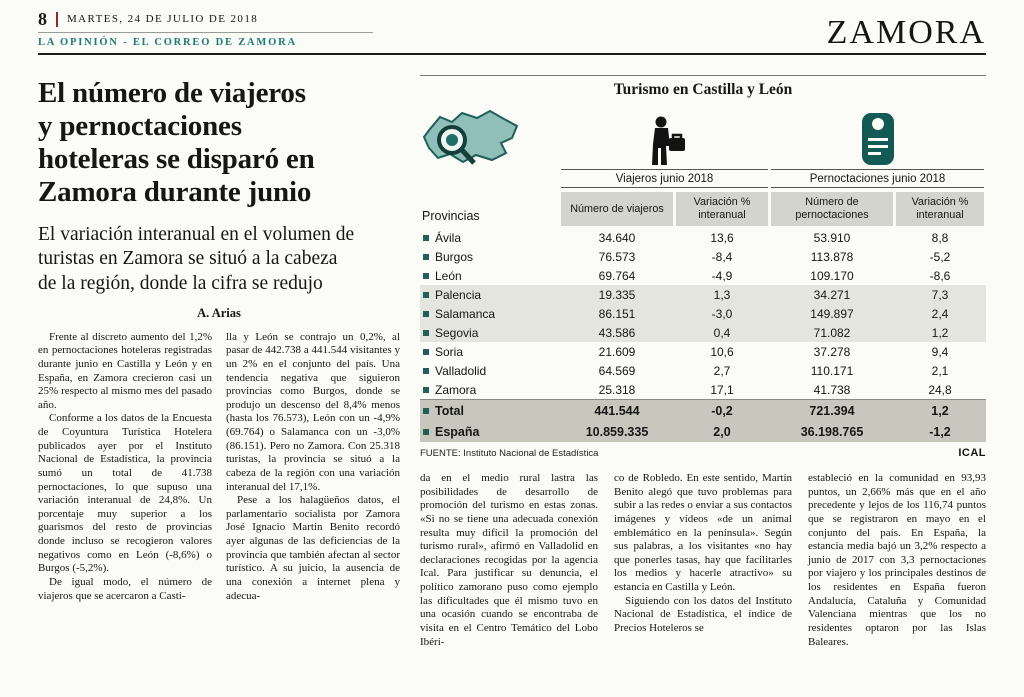 The width and height of the screenshot is (1024, 697). I want to click on viajeros-value: 21.609, so click(617, 351).